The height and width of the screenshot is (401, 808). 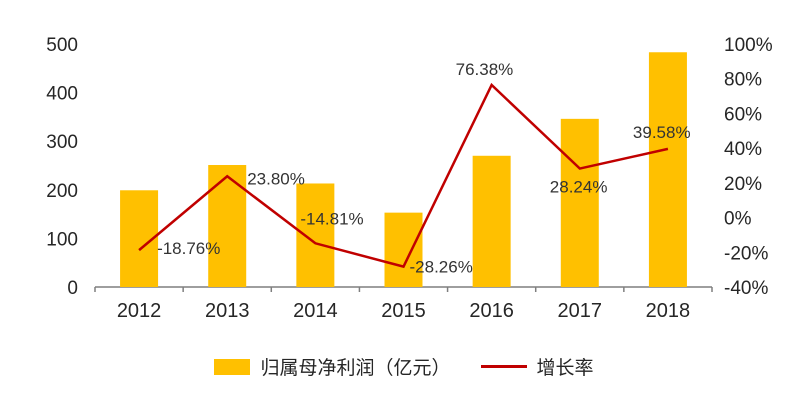 I want to click on growth-label-2016: 76.38%, so click(x=485, y=69).